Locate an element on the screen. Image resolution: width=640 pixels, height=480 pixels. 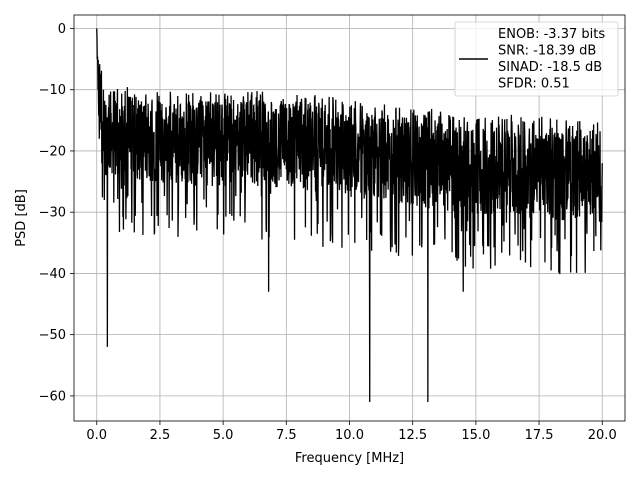
x-tick-label: 2.5 is located at coordinates (160, 435).